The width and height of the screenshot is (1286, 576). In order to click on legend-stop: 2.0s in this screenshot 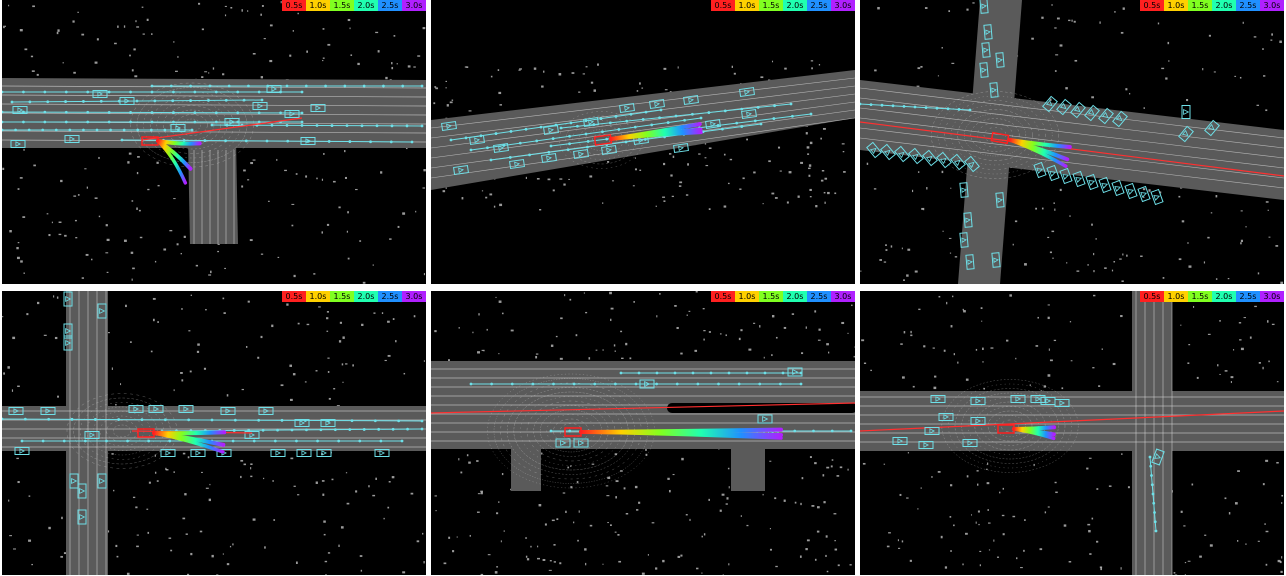, I will do `click(1224, 5)`.